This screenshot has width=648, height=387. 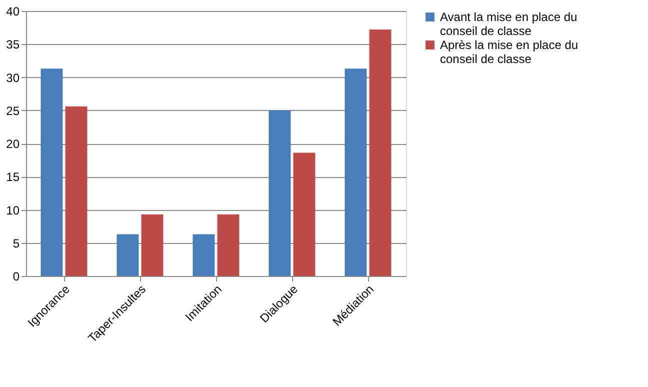 I want to click on y-tick-label: 15, so click(x=13, y=177).